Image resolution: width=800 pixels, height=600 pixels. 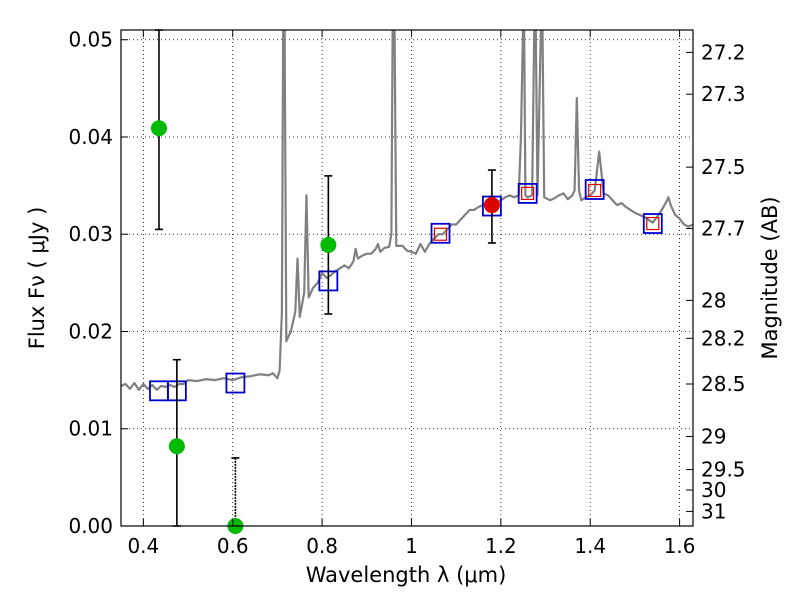 I want to click on x-tick-label: 1.6, so click(x=680, y=546).